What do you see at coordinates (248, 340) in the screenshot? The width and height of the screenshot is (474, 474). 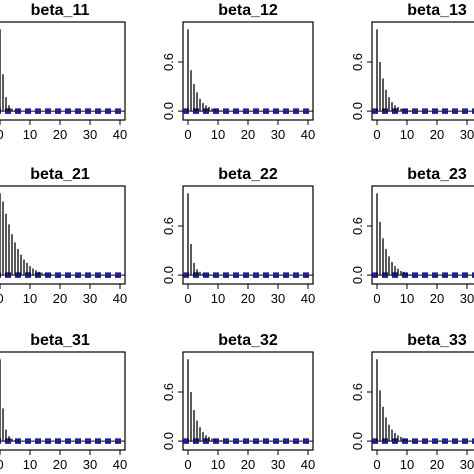 I see `panel-title: beta_32` at bounding box center [248, 340].